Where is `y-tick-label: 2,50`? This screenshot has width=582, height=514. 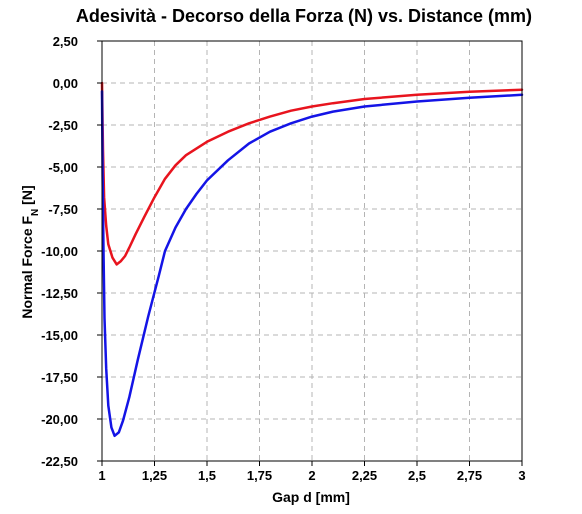
y-tick-label: 2,50 is located at coordinates (65, 41).